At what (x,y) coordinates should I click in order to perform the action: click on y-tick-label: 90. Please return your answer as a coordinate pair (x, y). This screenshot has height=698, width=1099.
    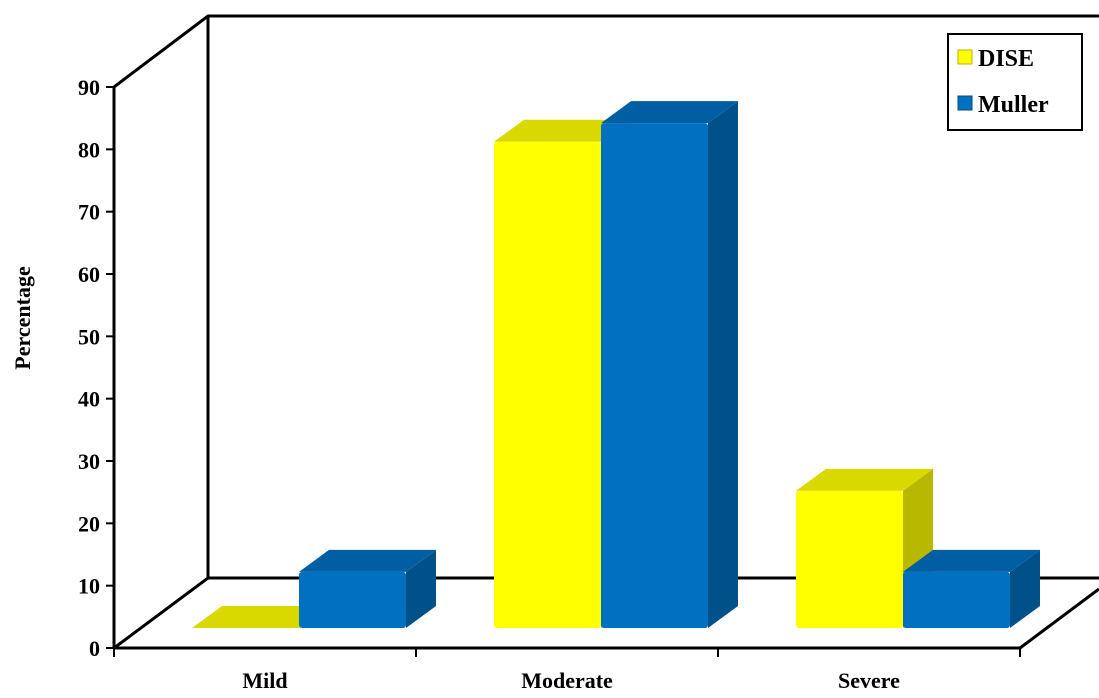
    Looking at the image, I should click on (89, 87).